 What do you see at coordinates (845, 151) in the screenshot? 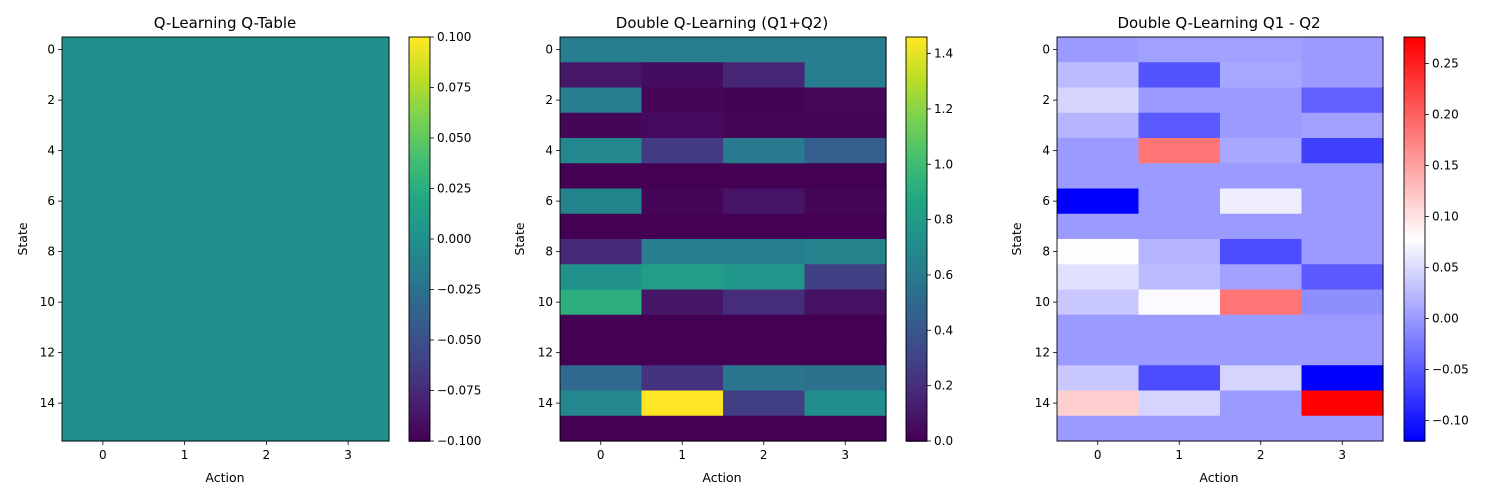
I see `heatmap-cell-s4-a3` at bounding box center [845, 151].